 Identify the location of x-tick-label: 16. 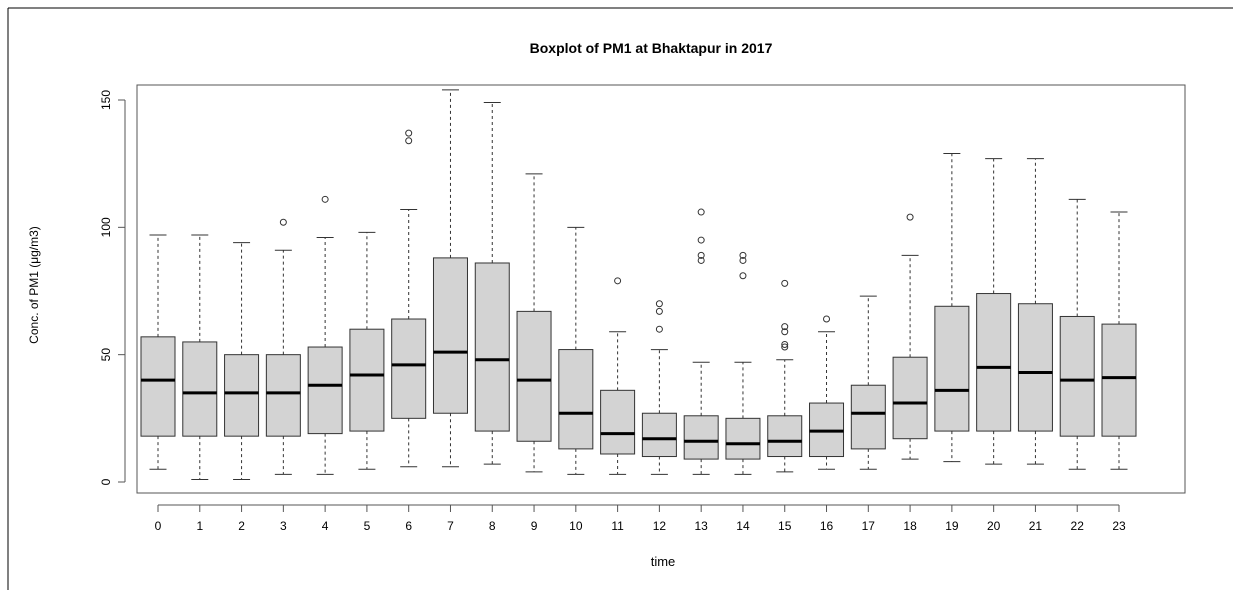
(827, 526).